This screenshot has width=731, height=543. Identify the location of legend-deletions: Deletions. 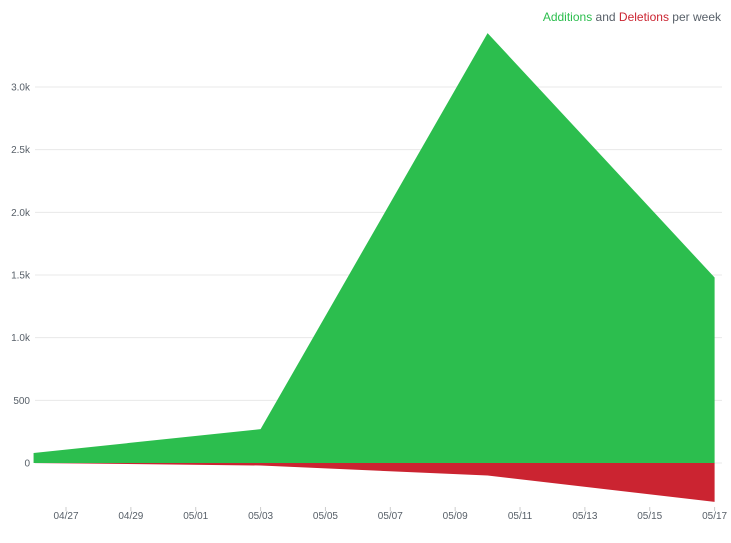
(643, 17).